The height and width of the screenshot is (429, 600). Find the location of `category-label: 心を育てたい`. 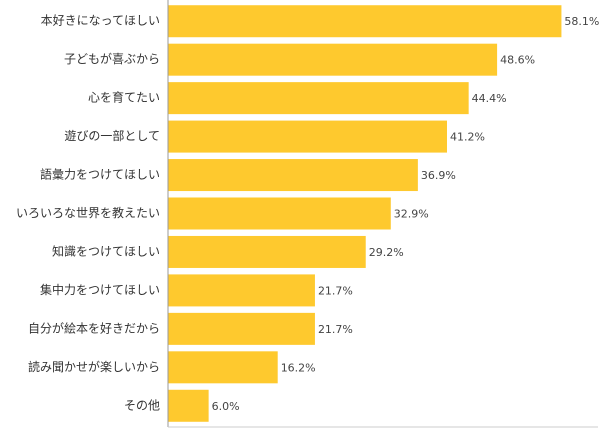

category-label: 心を育てたい is located at coordinates (124, 97).